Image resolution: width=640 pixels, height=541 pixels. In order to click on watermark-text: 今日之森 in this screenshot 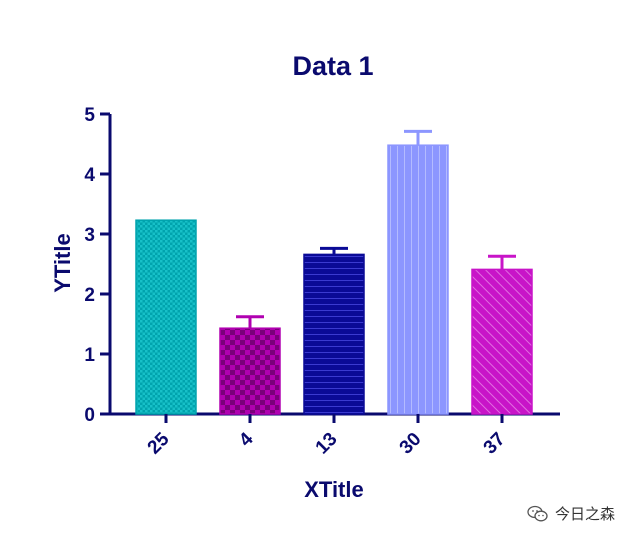, I will do `click(585, 514)`.